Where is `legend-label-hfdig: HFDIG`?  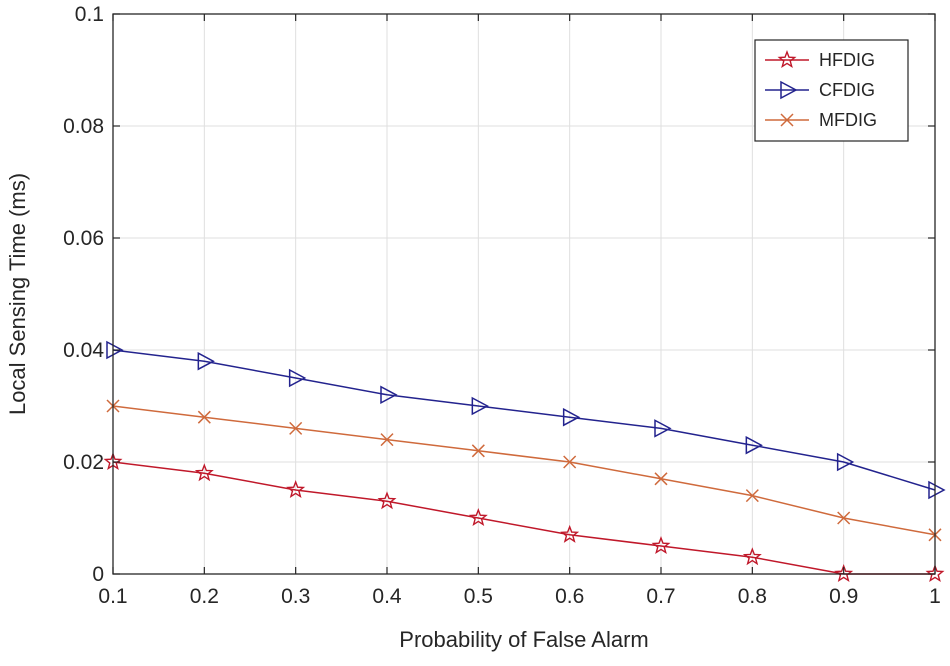 legend-label-hfdig: HFDIG is located at coordinates (847, 60).